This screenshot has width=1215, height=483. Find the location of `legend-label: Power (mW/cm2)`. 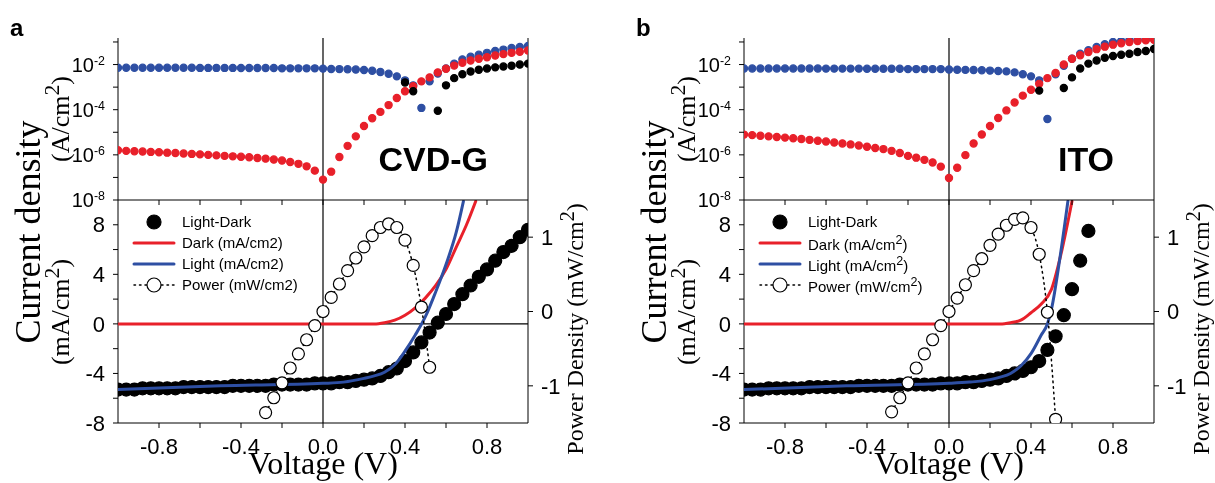

legend-label: Power (mW/cm2) is located at coordinates (240, 284).